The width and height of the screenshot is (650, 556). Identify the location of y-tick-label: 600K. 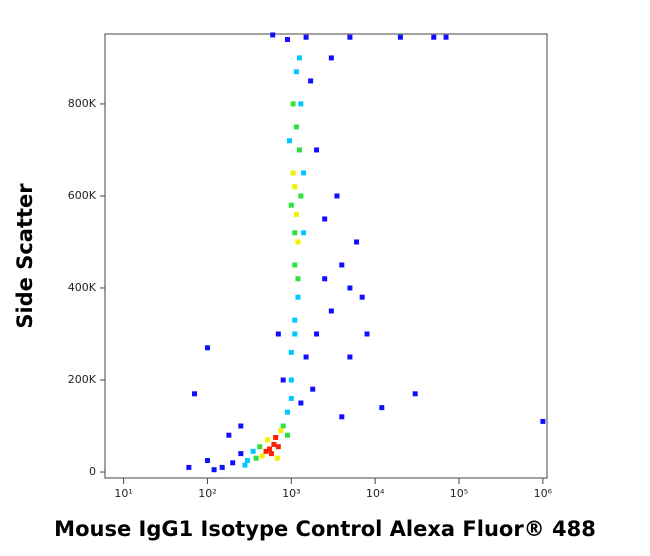
(82, 195).